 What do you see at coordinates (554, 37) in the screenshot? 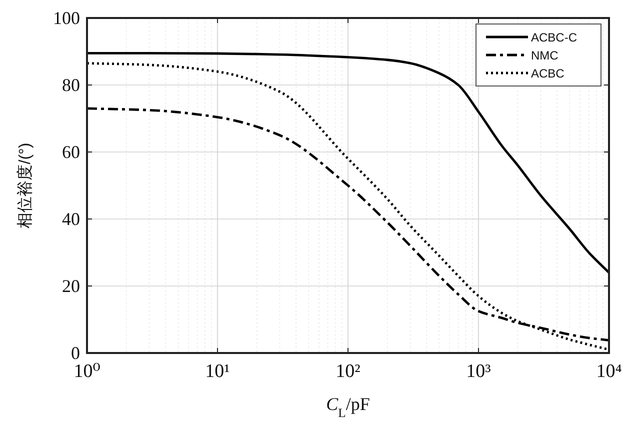
I see `legend-label: ACBC-C` at bounding box center [554, 37].